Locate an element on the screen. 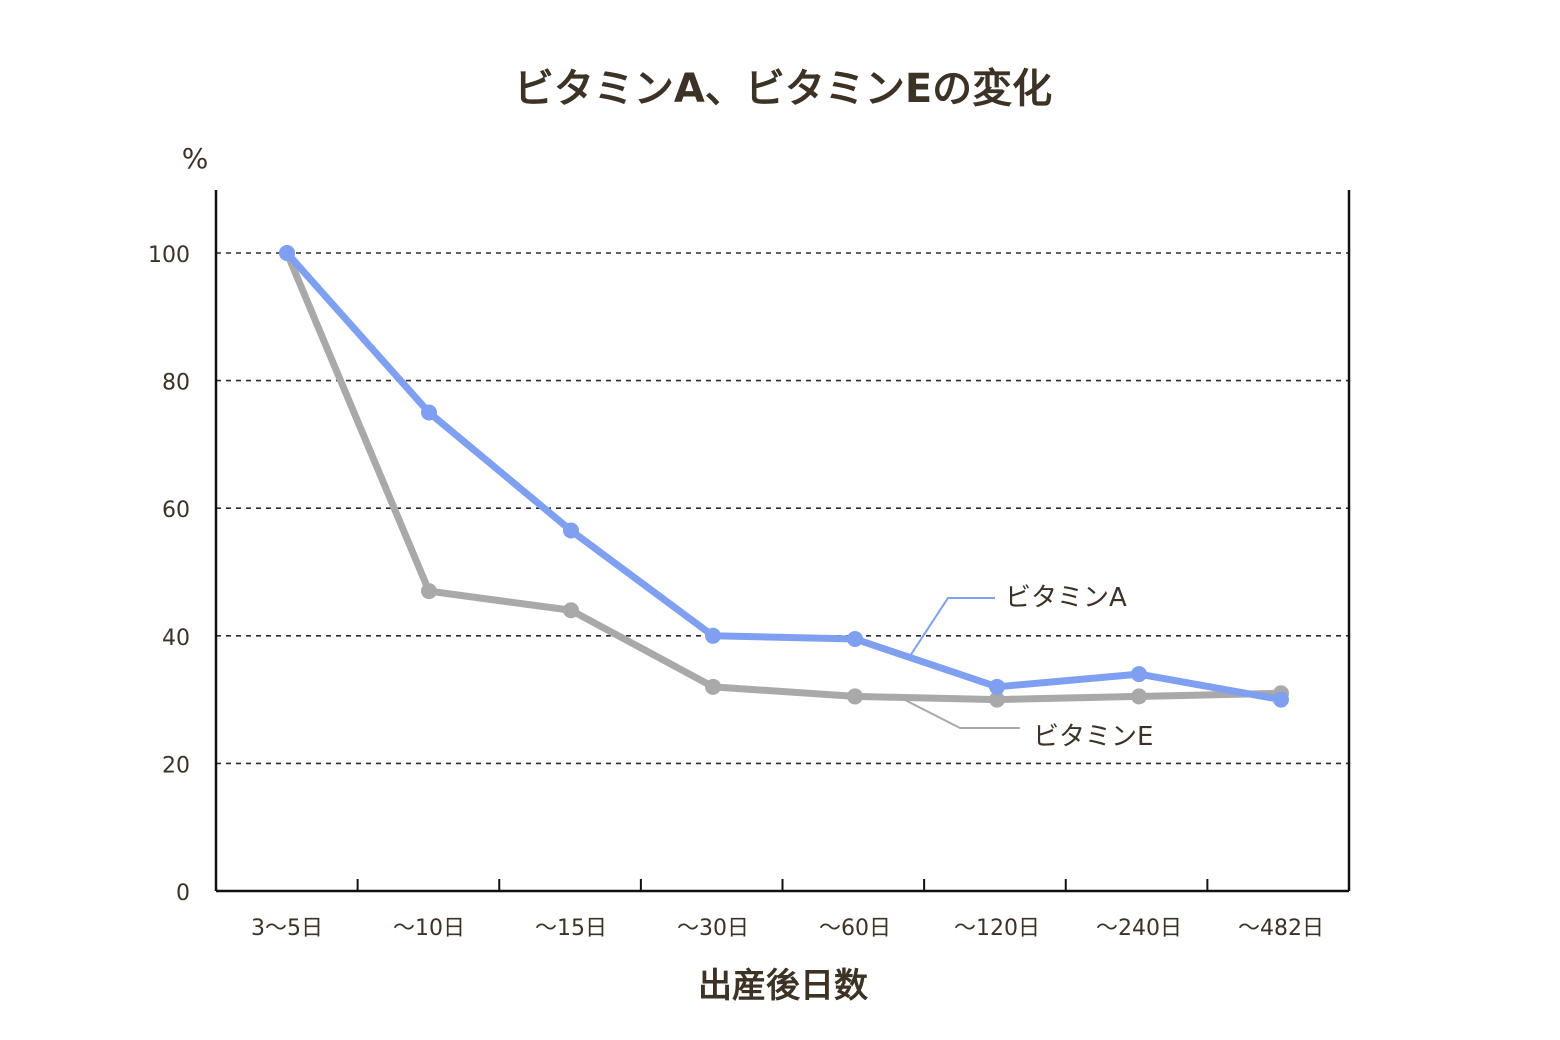  y-axis-unit-label: % is located at coordinates (195, 158).